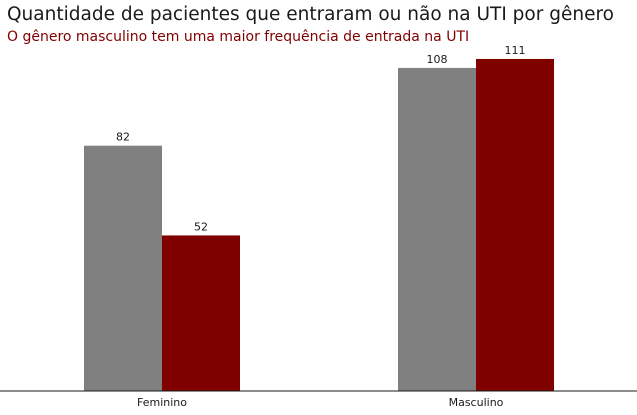 The width and height of the screenshot is (637, 415). I want to click on bar-value-label: 52, so click(201, 226).